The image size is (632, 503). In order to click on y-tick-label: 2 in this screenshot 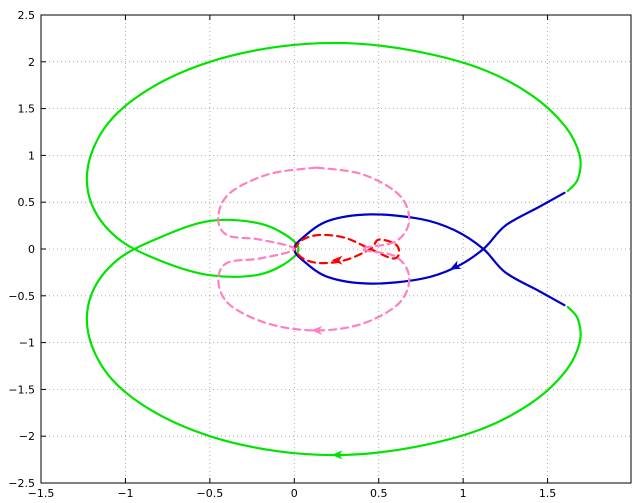, I will do `click(31, 62)`.